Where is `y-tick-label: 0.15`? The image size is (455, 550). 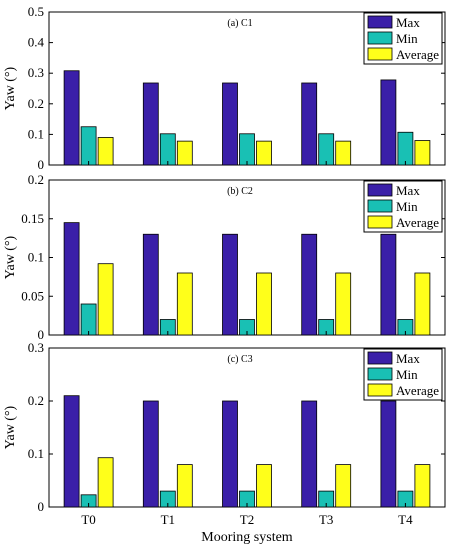 y-tick-label: 0.15 is located at coordinates (32, 218).